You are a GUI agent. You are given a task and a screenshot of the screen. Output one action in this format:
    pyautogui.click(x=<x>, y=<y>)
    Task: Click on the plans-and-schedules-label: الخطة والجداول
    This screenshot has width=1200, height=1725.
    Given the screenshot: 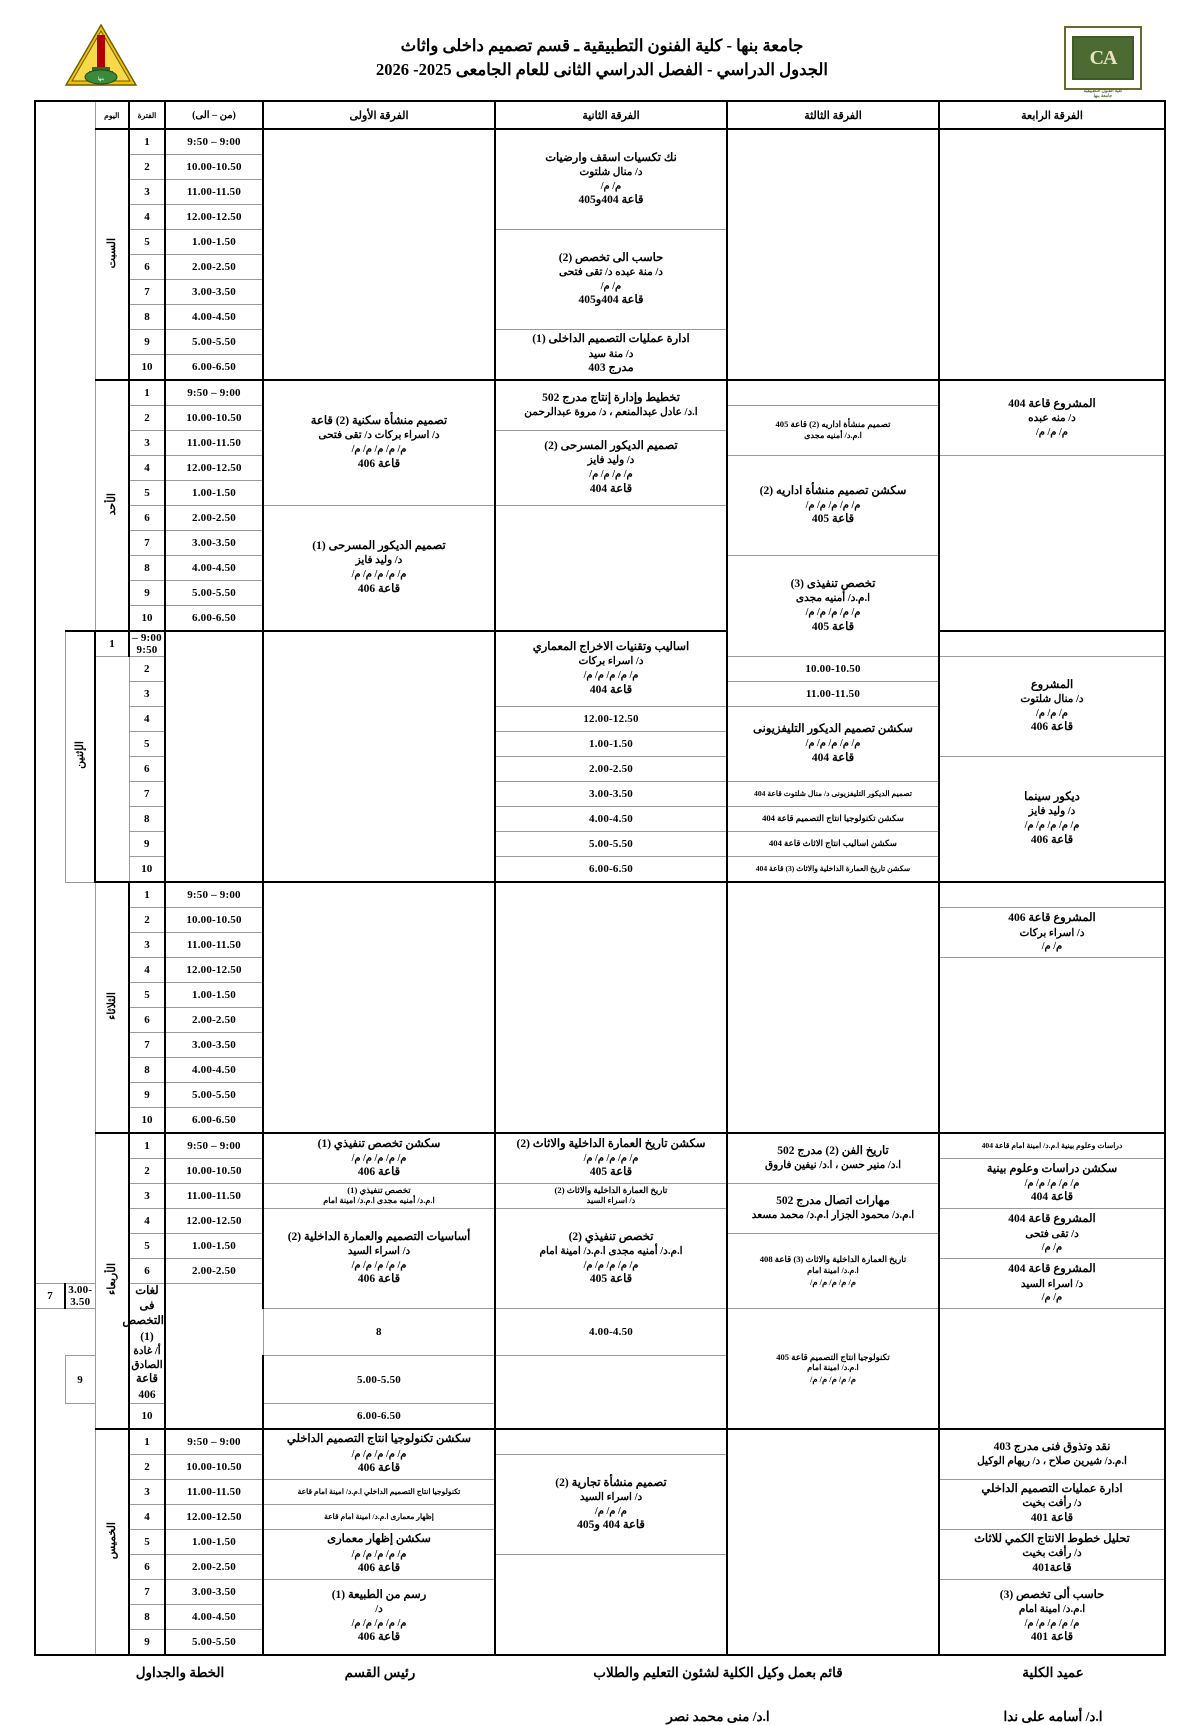 What is the action you would take?
    pyautogui.click(x=180, y=1672)
    